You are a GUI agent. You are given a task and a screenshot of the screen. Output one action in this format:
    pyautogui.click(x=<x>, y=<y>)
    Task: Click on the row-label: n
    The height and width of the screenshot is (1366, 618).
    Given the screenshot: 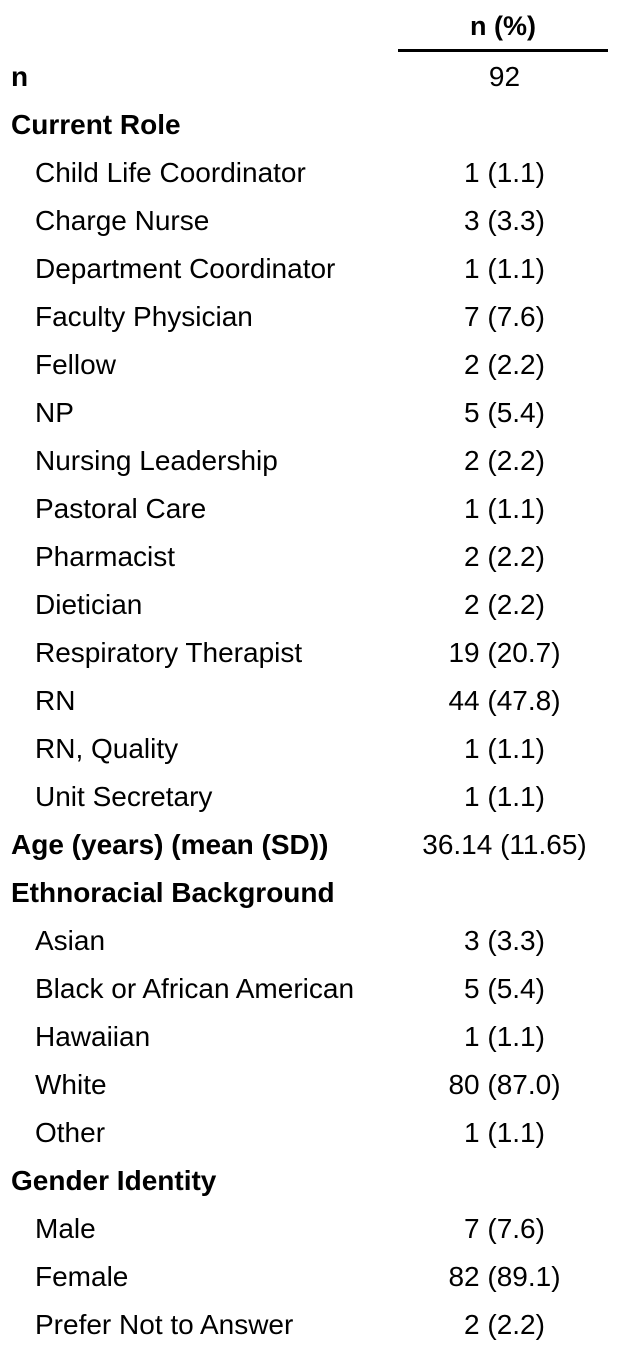 What is the action you would take?
    pyautogui.click(x=20, y=76)
    